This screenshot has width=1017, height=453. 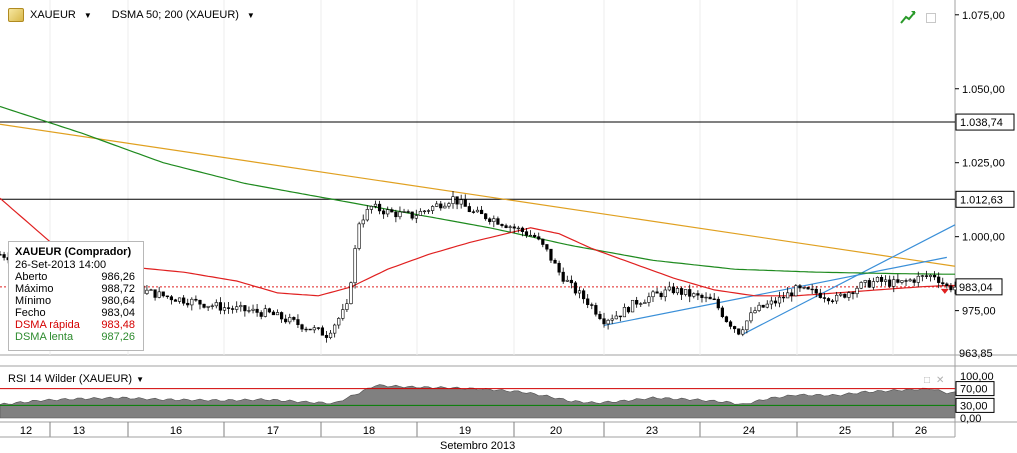 I want to click on info-row-open: Aberto 986,26, so click(x=75, y=277).